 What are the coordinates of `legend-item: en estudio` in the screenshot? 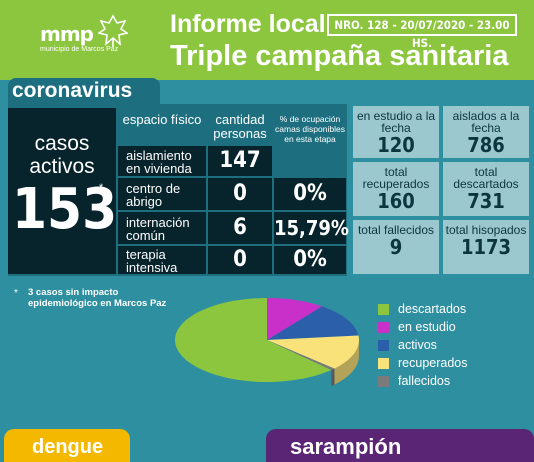 It's located at (453, 327).